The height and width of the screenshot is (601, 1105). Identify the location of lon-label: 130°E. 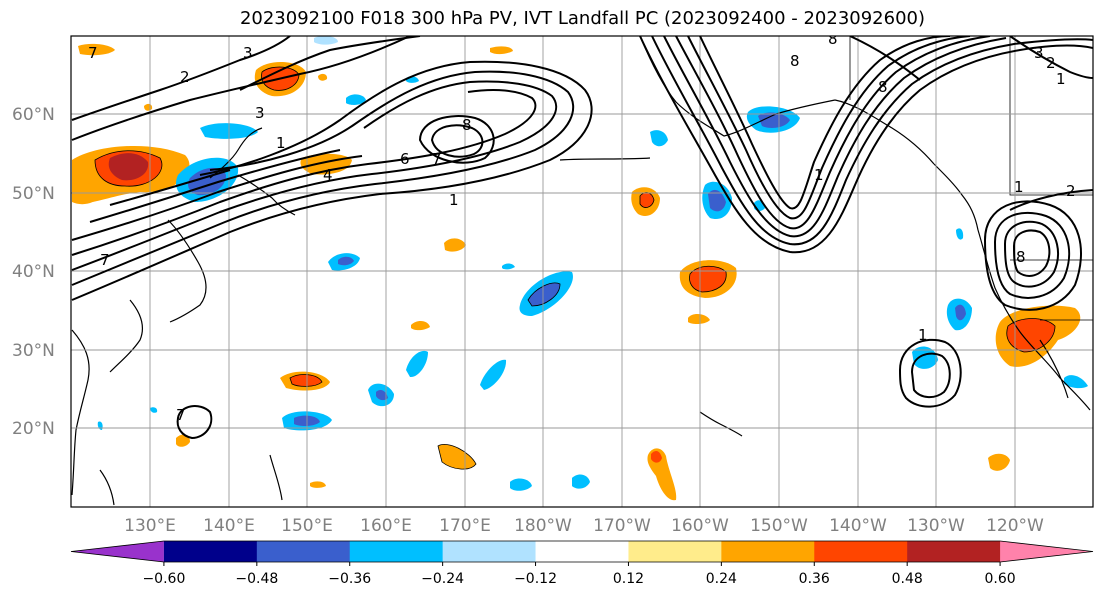
(150, 526).